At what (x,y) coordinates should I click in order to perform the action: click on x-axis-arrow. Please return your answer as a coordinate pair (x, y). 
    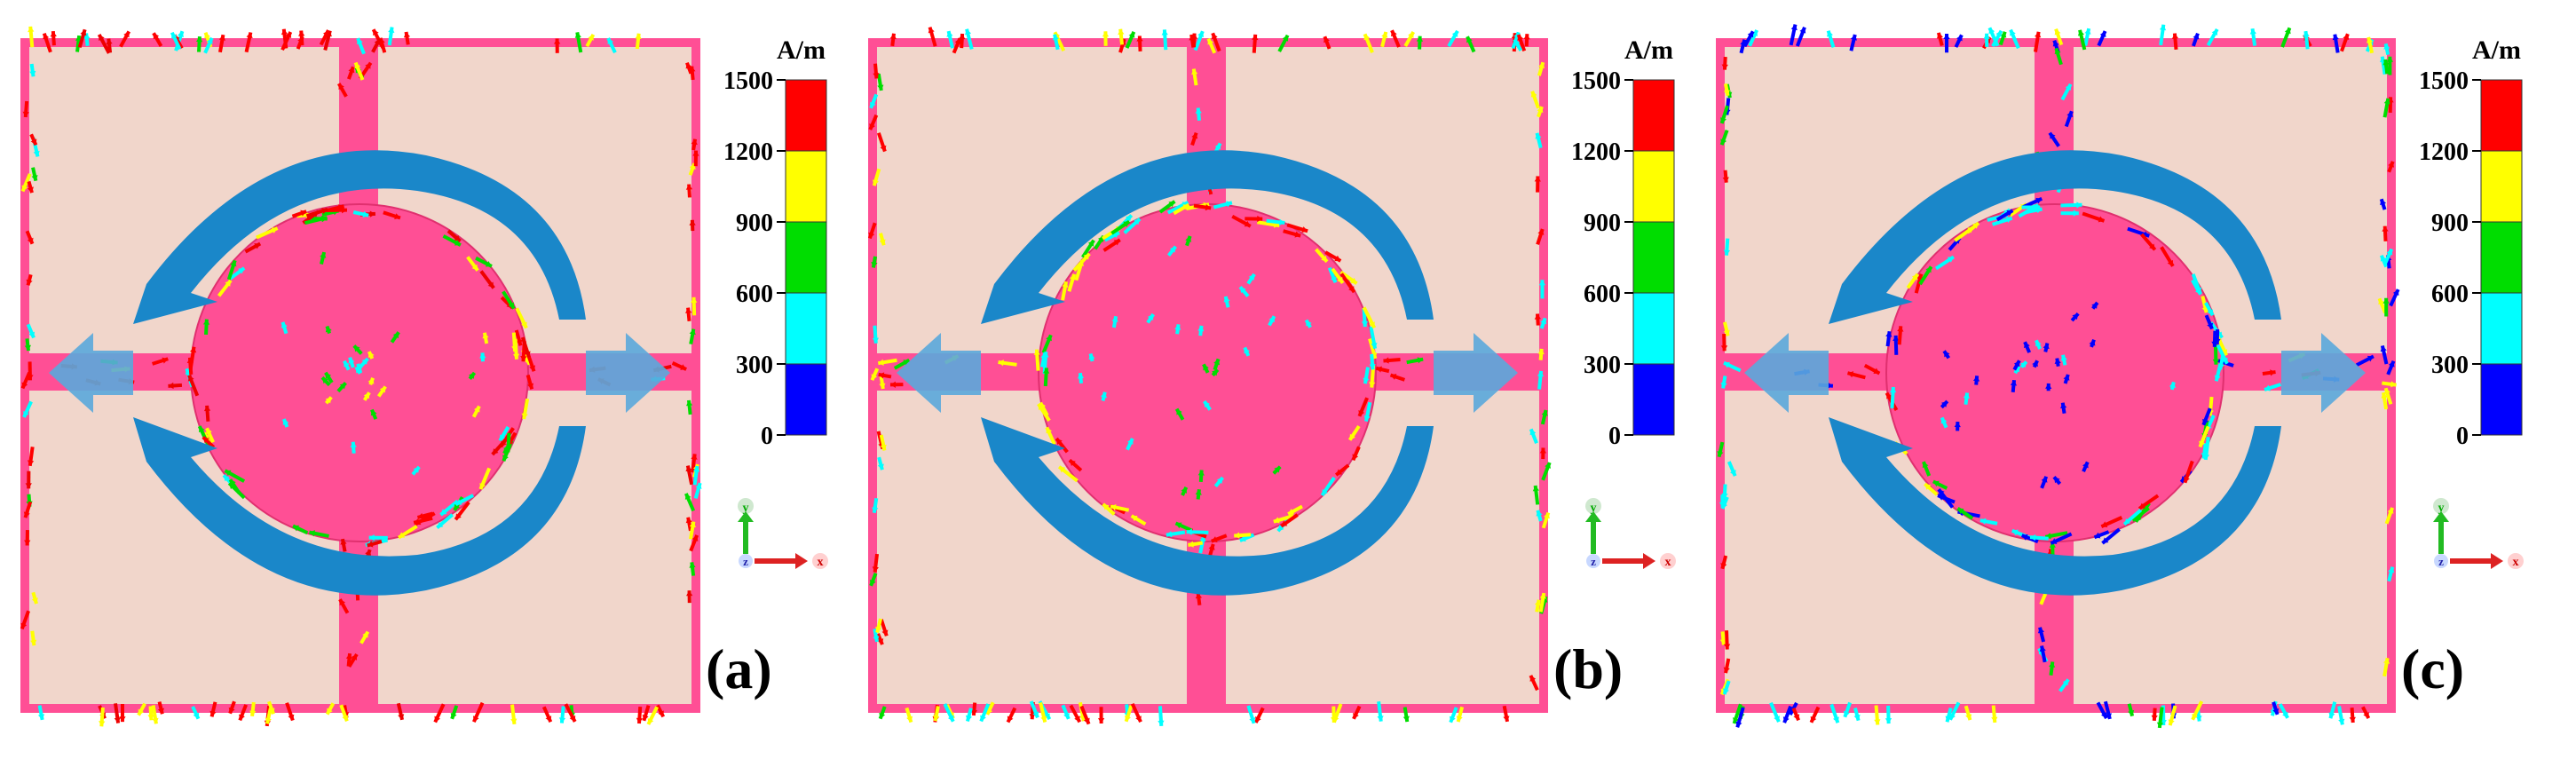
    Looking at the image, I should click on (1624, 561).